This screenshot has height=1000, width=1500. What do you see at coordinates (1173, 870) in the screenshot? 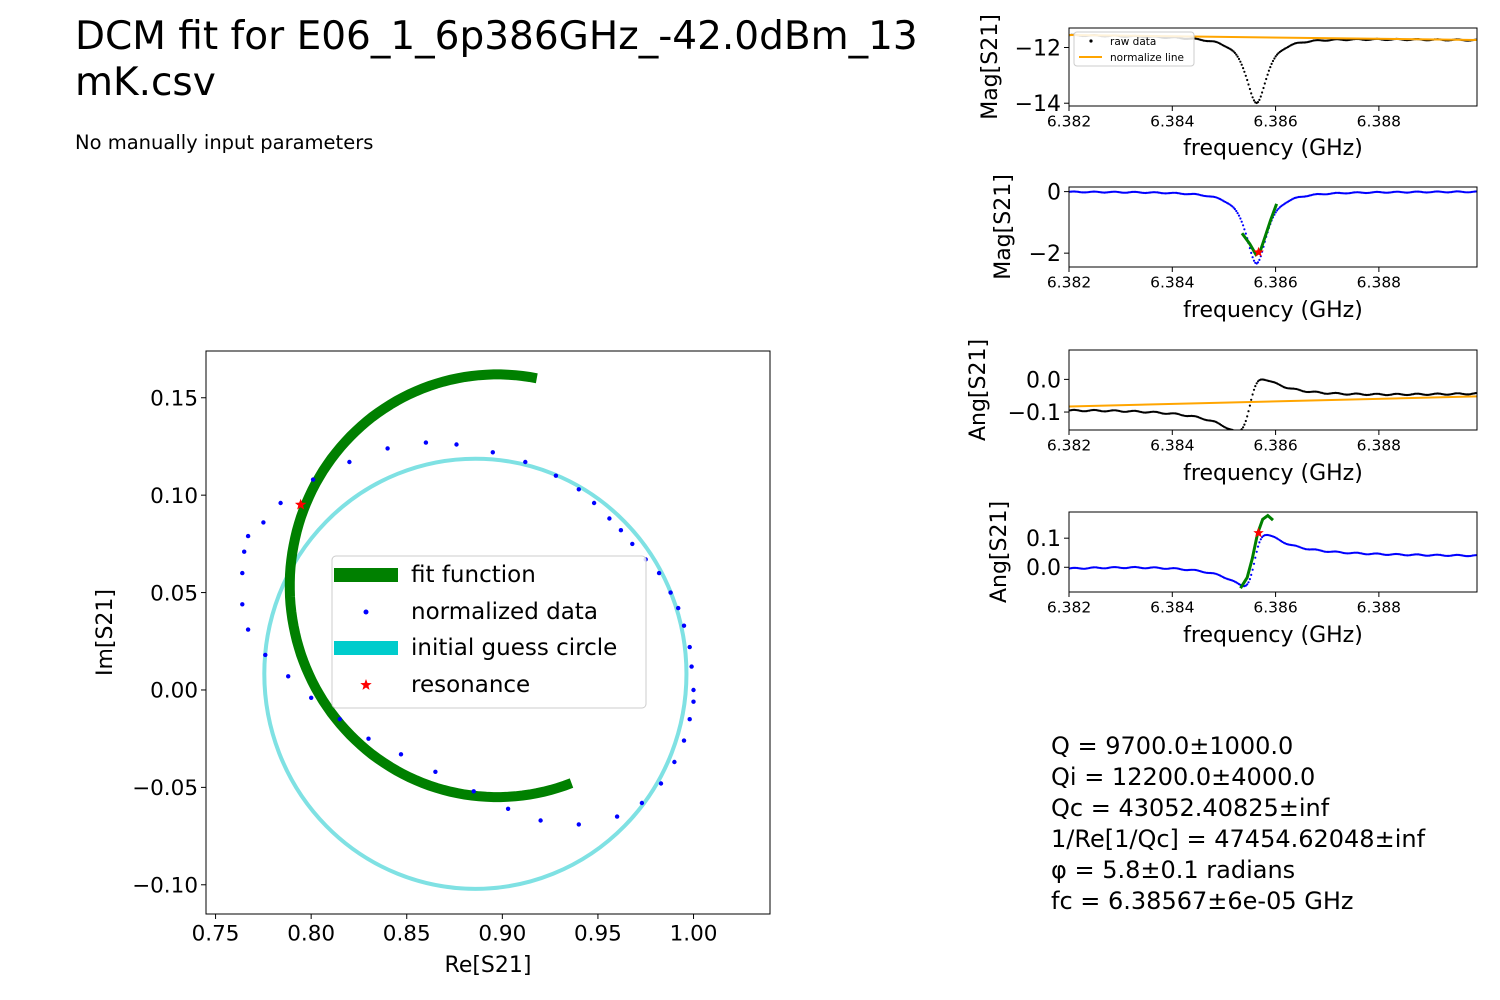
I see `stat-phi: φ = 5.8±0.1 radians` at bounding box center [1173, 870].